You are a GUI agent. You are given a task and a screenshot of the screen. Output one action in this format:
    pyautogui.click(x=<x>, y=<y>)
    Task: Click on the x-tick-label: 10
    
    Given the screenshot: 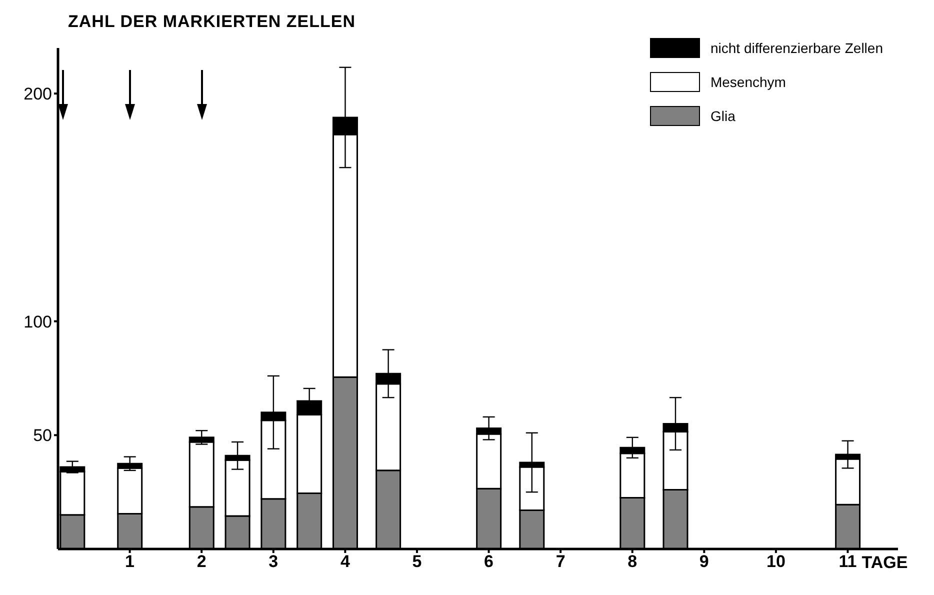 What is the action you would take?
    pyautogui.click(x=776, y=562)
    